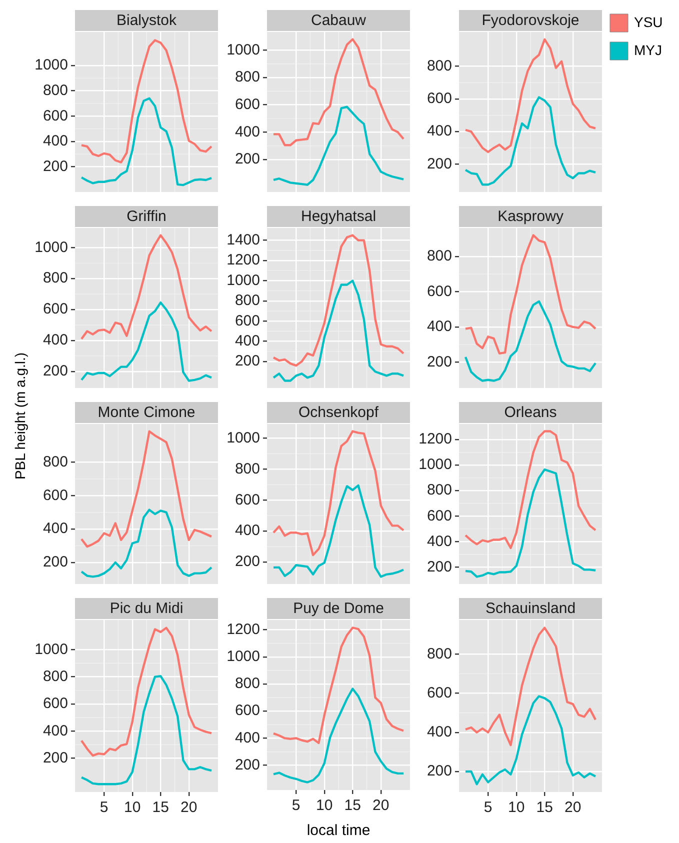 Image resolution: width=679 pixels, height=843 pixels. Describe the element at coordinates (338, 831) in the screenshot. I see `x-axis-title: local time` at that location.